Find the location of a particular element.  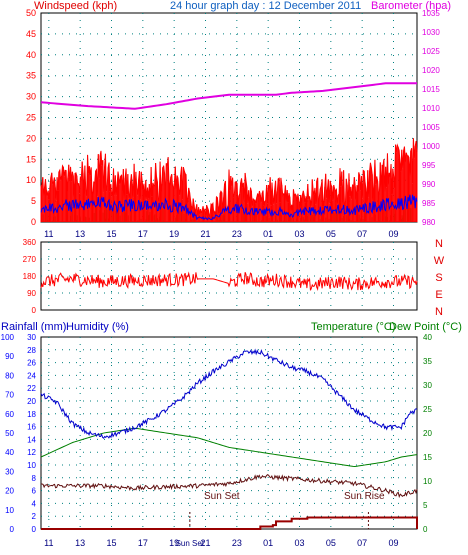

humidity-tick-label: 40 is located at coordinates (9, 452).